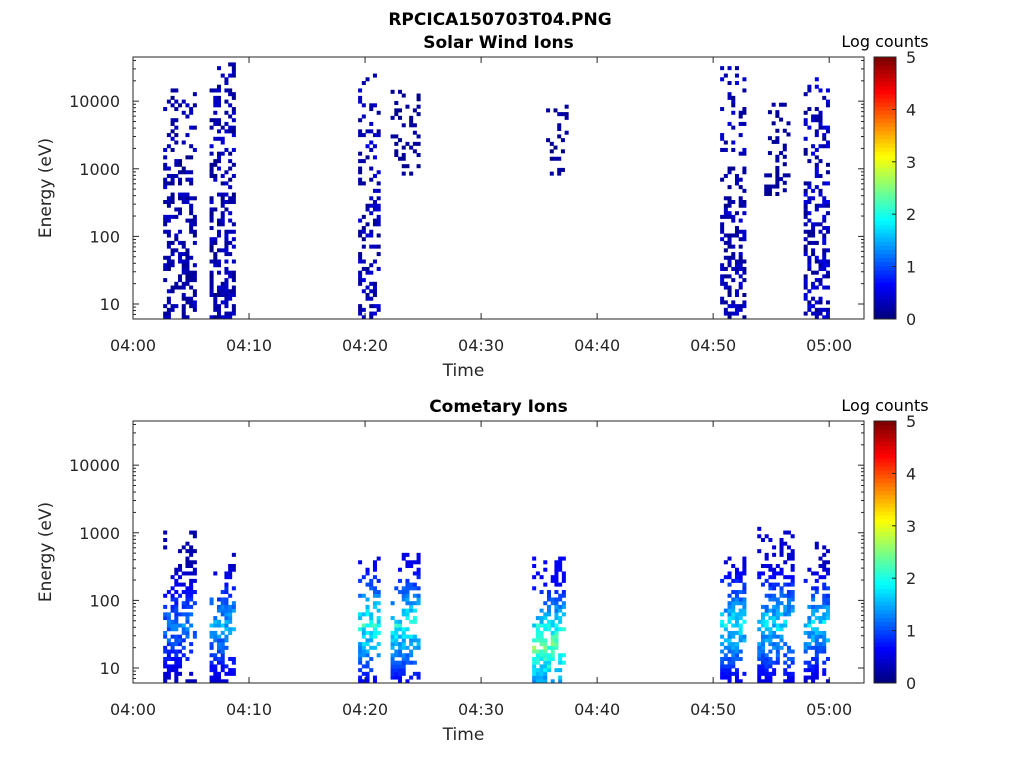 This screenshot has width=1024, height=768. Describe the element at coordinates (94, 101) in the screenshot. I see `y-tick-label: 10000` at that location.